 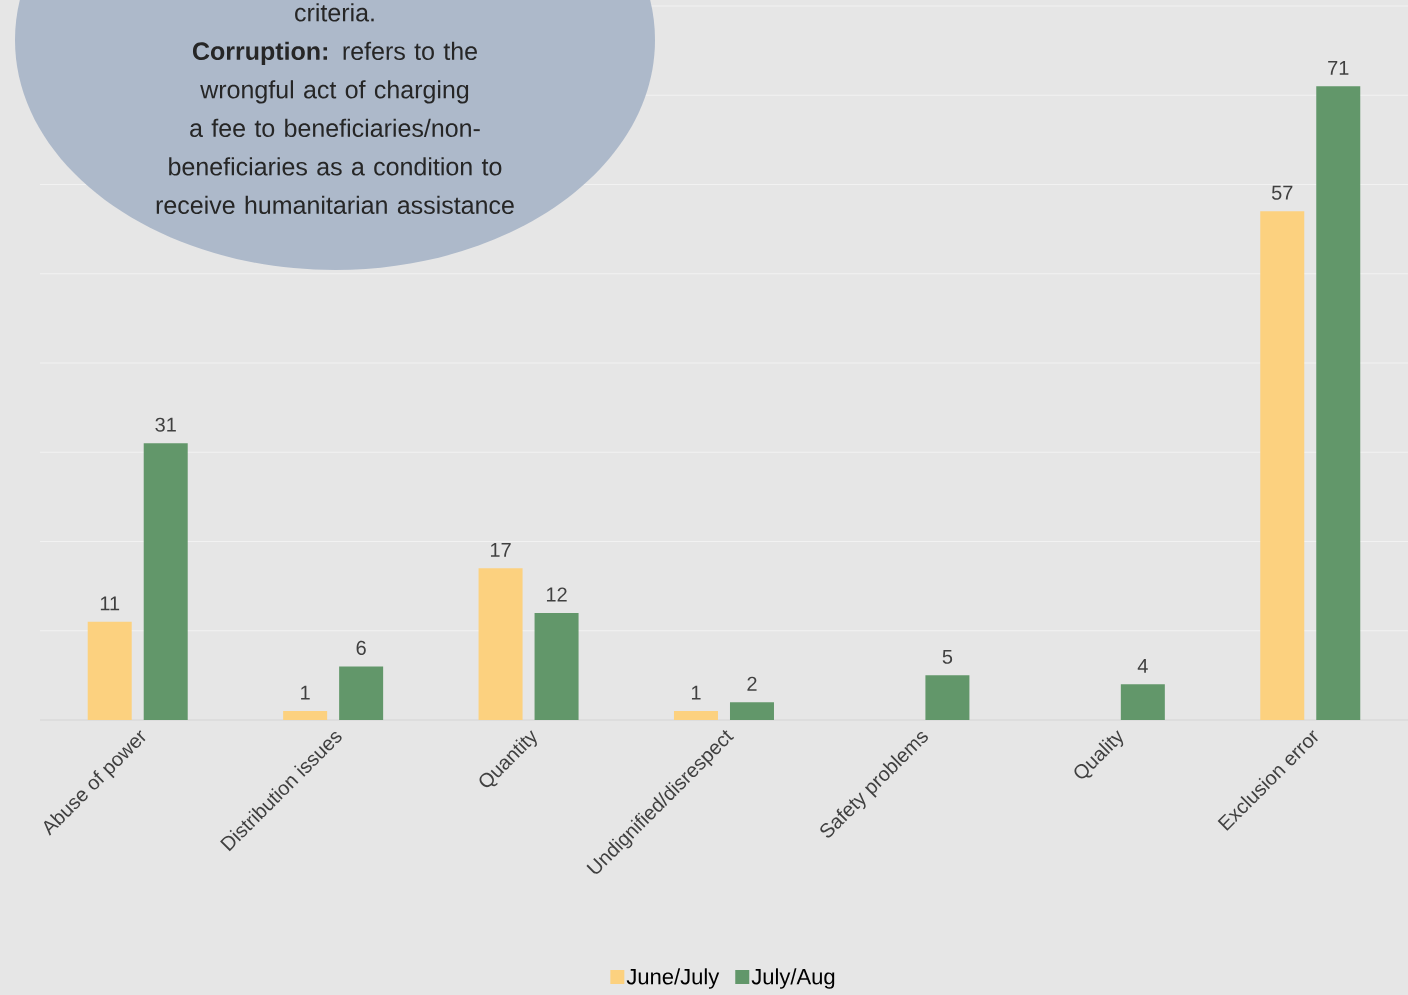 What do you see at coordinates (110, 603) in the screenshot?
I see `data-label: 11` at bounding box center [110, 603].